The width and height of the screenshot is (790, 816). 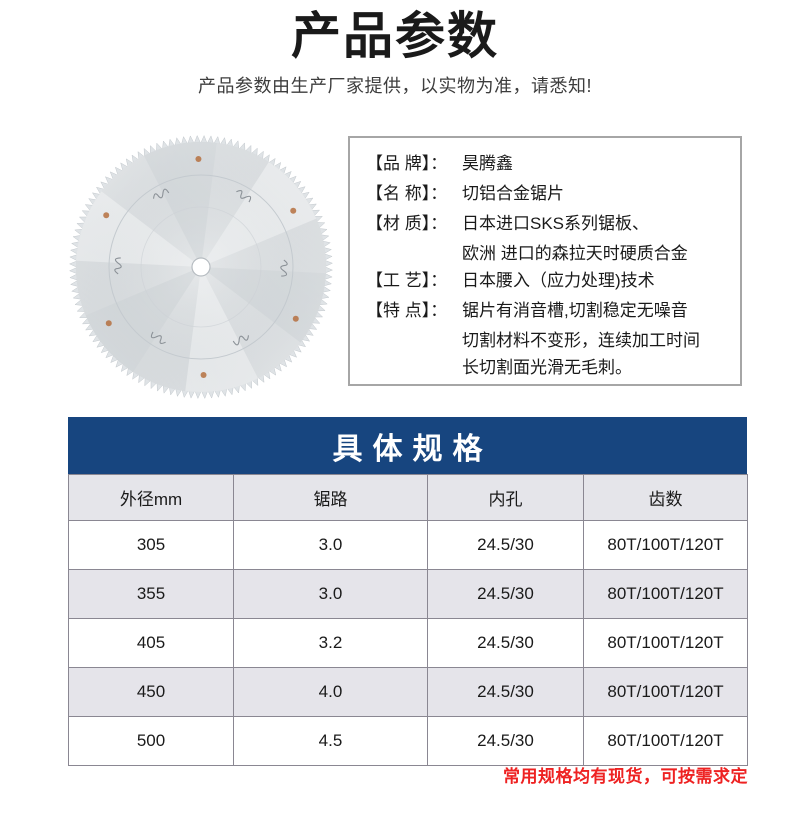 What do you see at coordinates (407, 163) in the screenshot?
I see `spec-key: 【品 牌】：` at bounding box center [407, 163].